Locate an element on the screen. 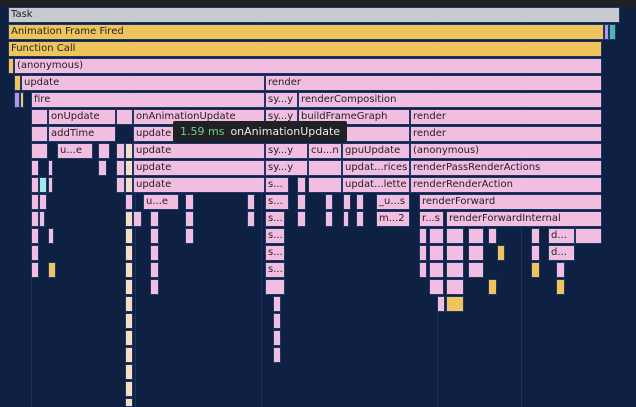 The height and width of the screenshot is (407, 636). flame-bar-anonymous: (anonymous) is located at coordinates (506, 151).